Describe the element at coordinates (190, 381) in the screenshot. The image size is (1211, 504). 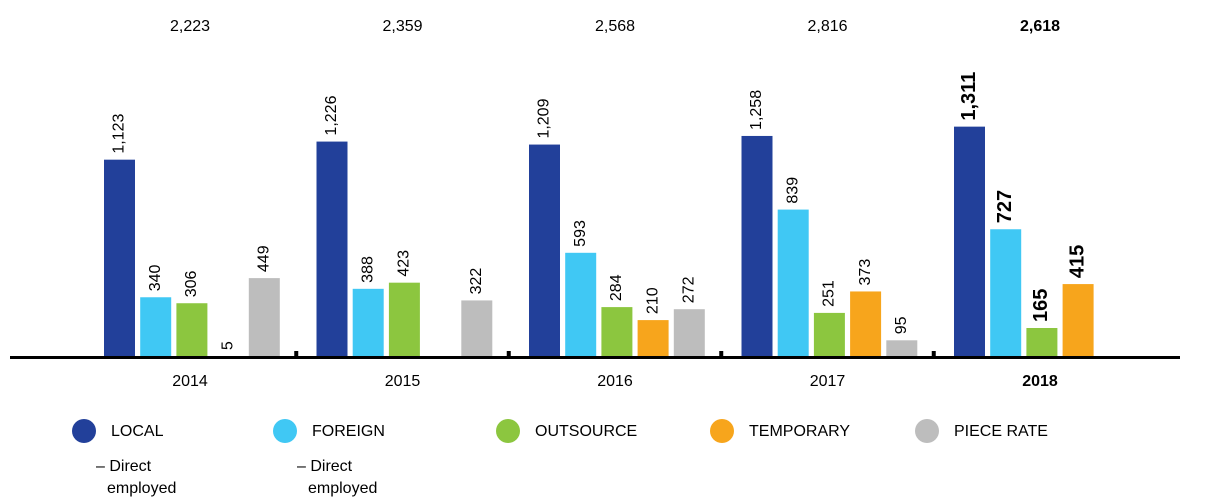
I see `x-tick-label: 2014` at that location.